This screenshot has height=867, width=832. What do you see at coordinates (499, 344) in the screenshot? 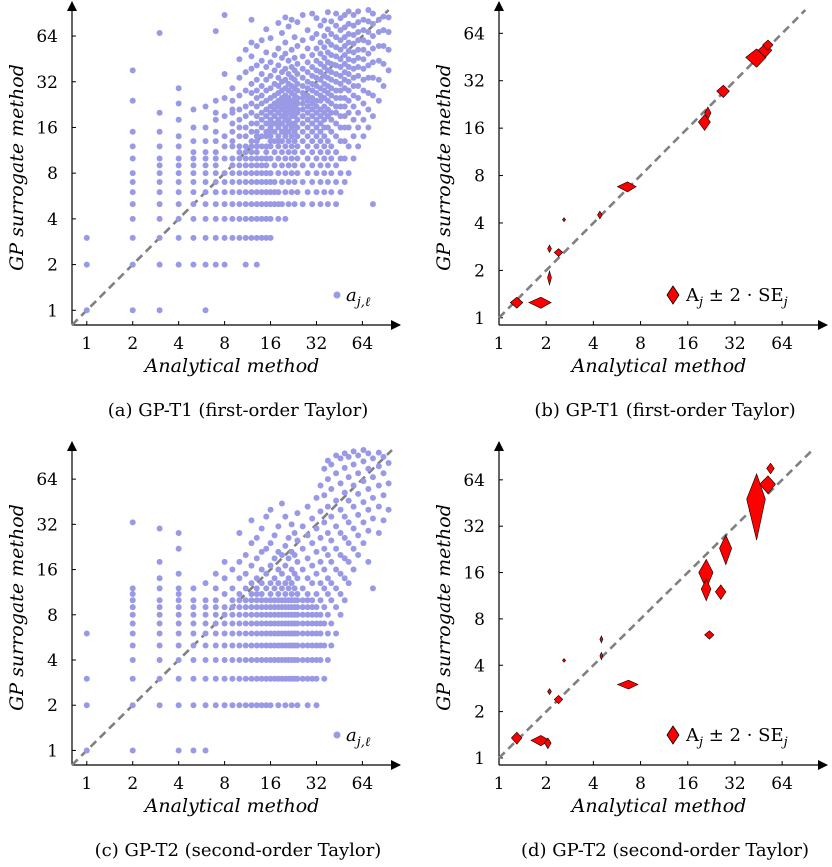
I see `x-tick-label: 1` at bounding box center [499, 344].